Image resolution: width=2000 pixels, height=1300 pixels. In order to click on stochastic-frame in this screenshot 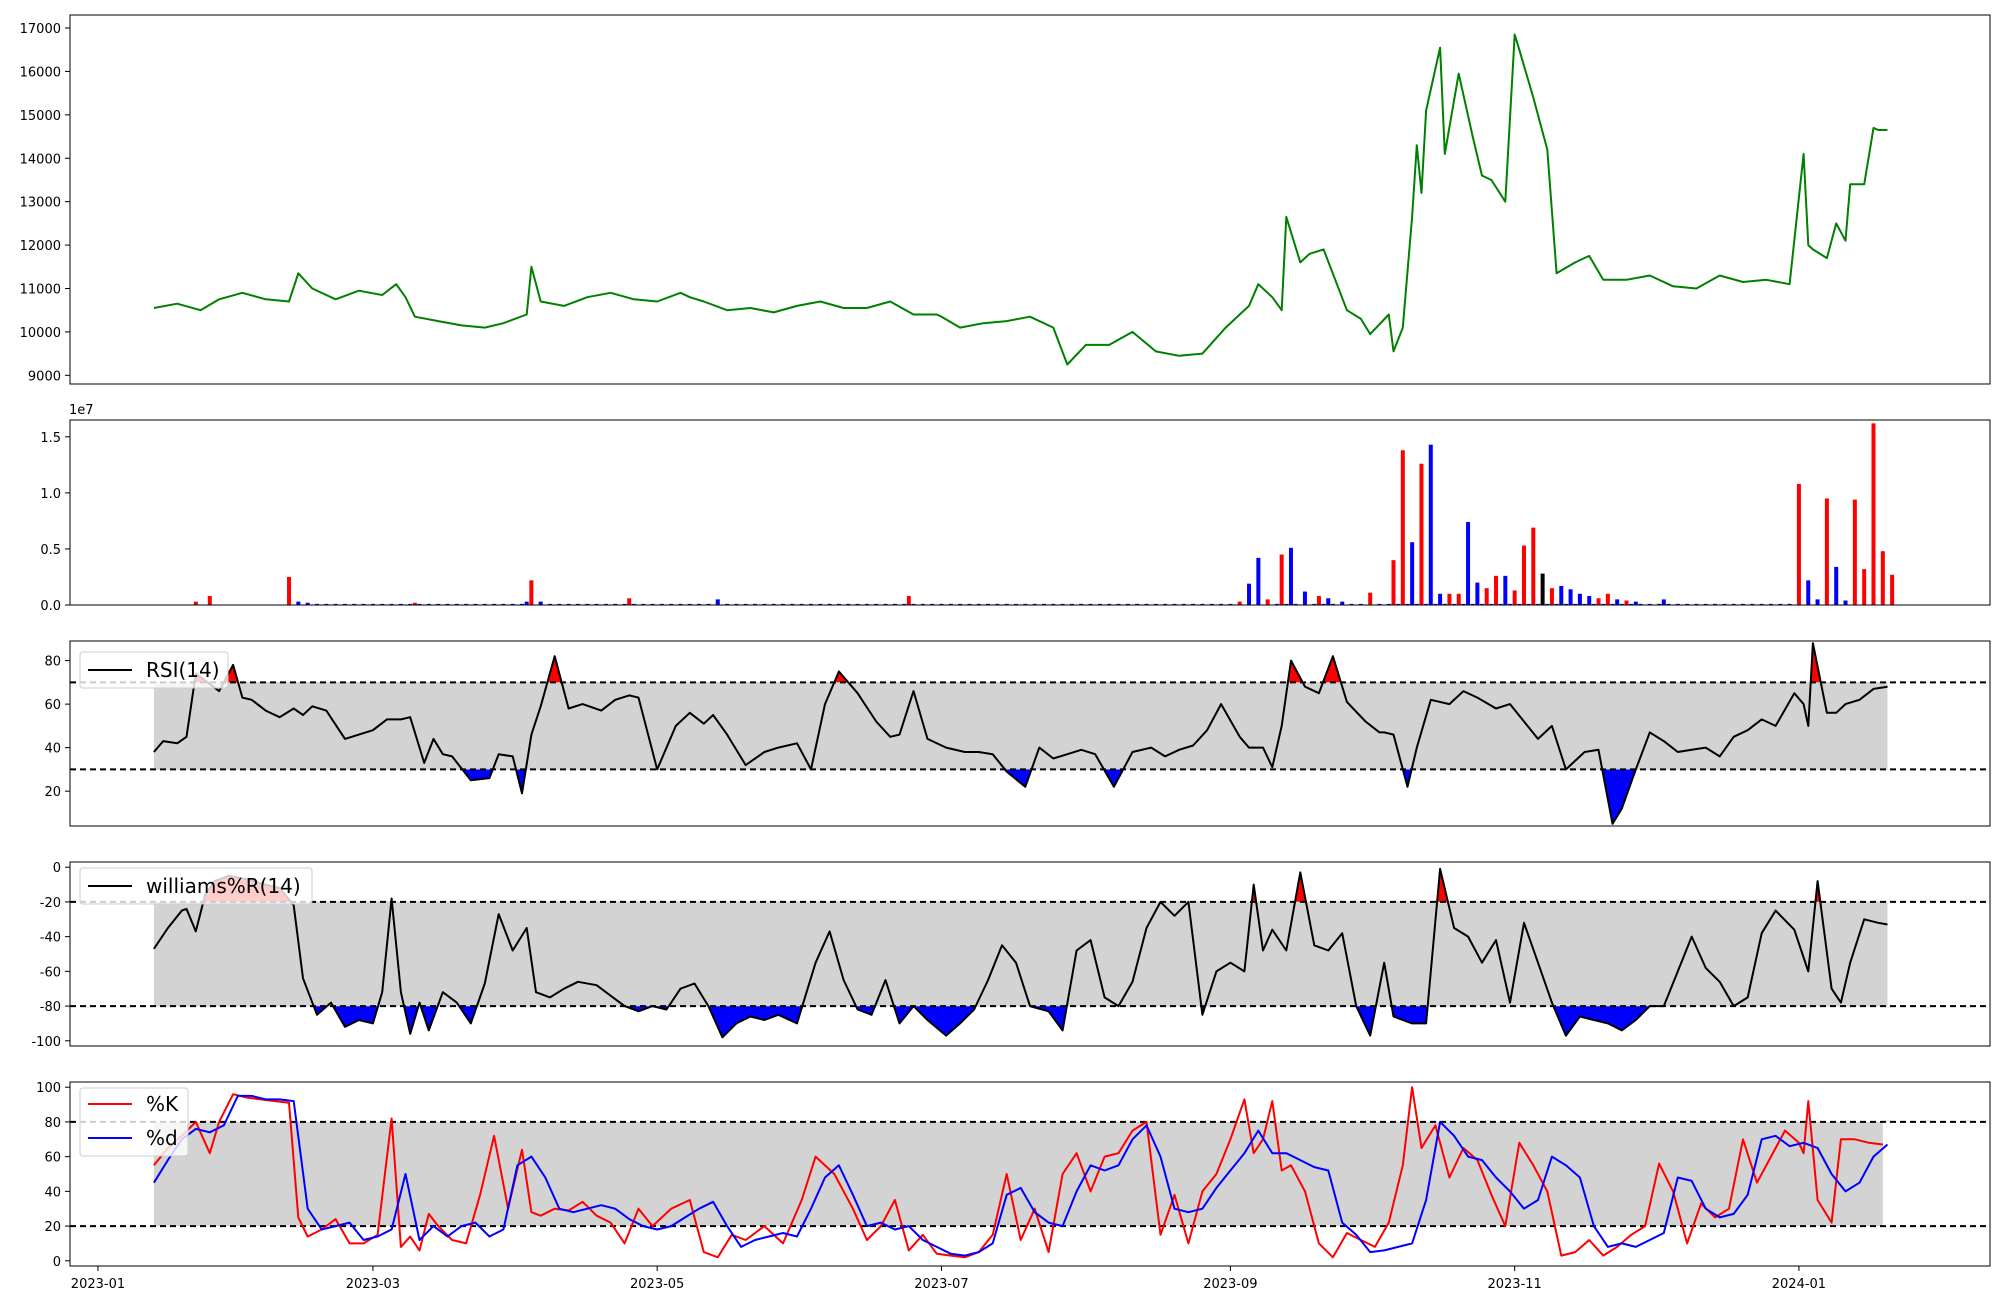, I will do `click(1030, 1174)`.